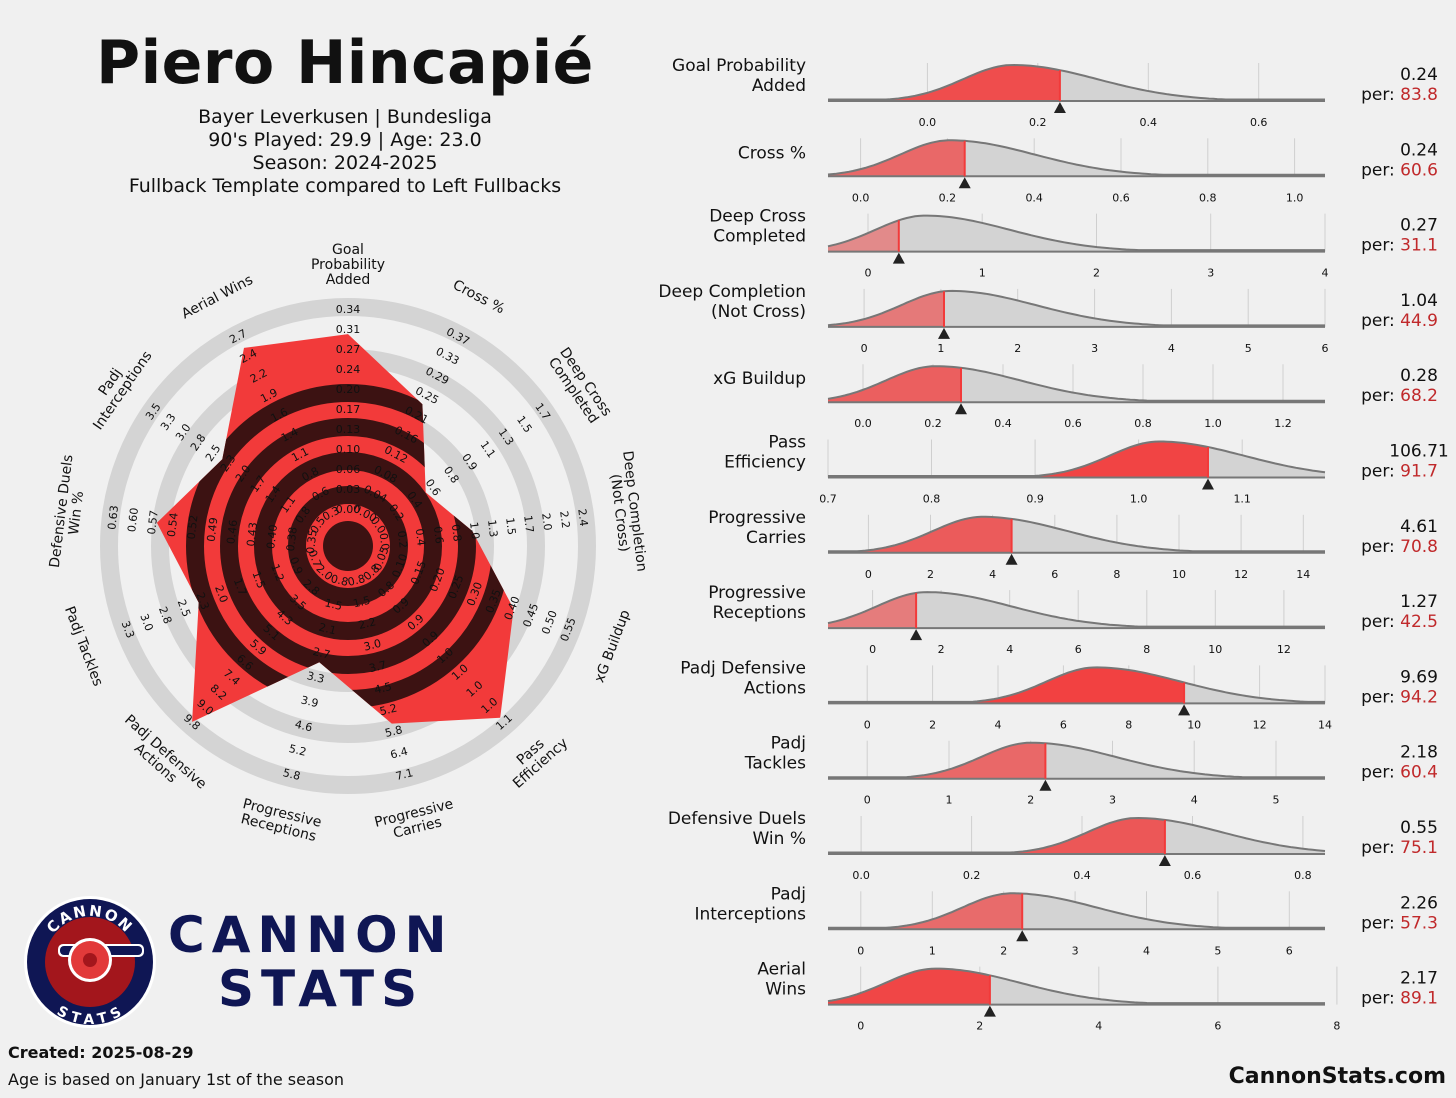 Image resolution: width=1456 pixels, height=1098 pixels. I want to click on dist-tick-label: 12, so click(1260, 724).